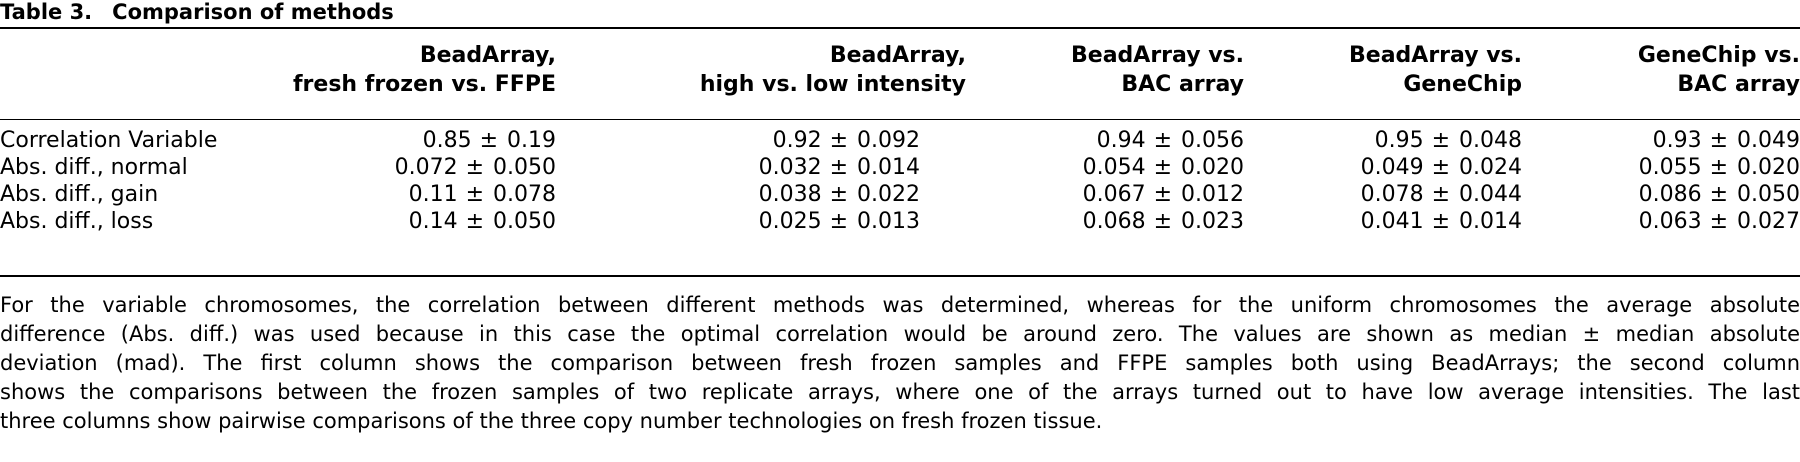 The width and height of the screenshot is (1800, 462). I want to click on column-header-3-line1: BeadArray vs., so click(1157, 55).